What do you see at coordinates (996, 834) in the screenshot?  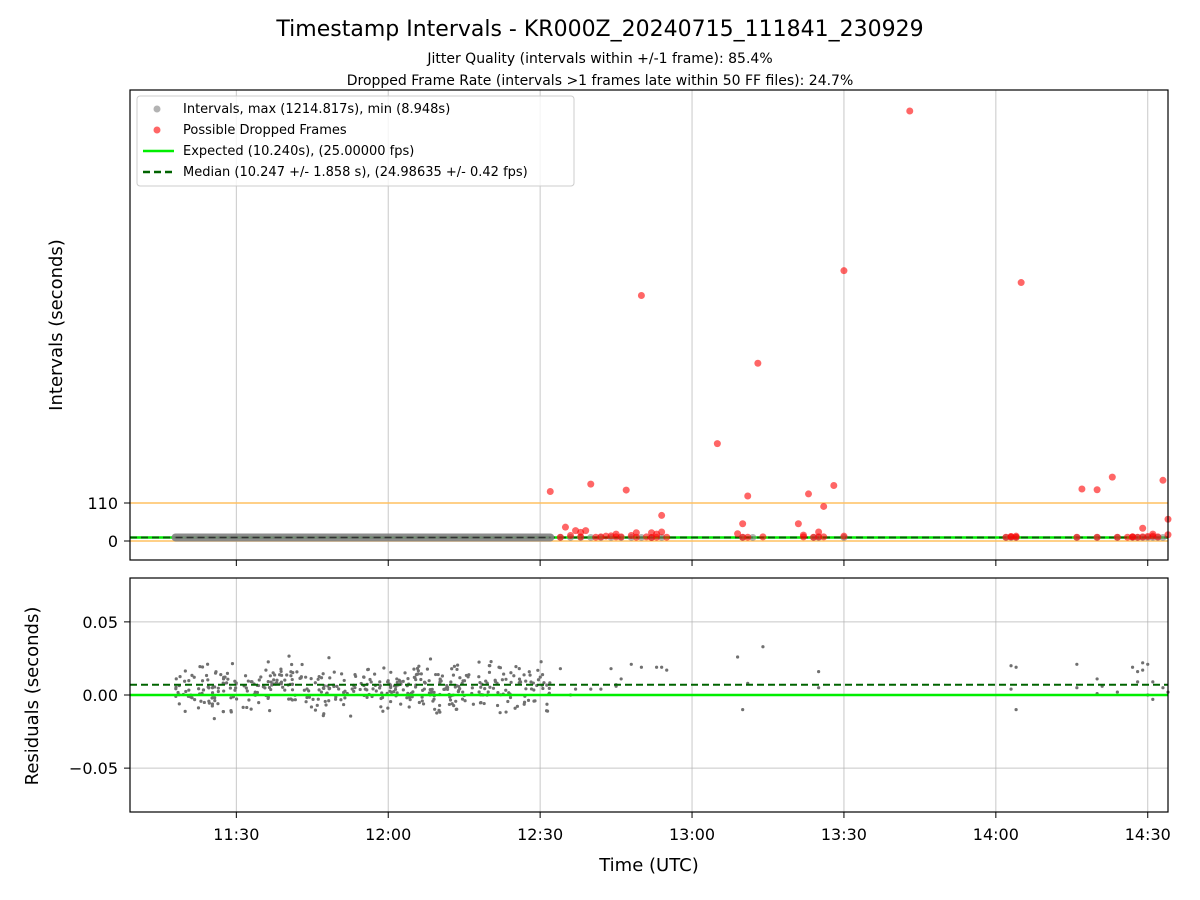 I see `x-tick-label-5: 14:00` at bounding box center [996, 834].